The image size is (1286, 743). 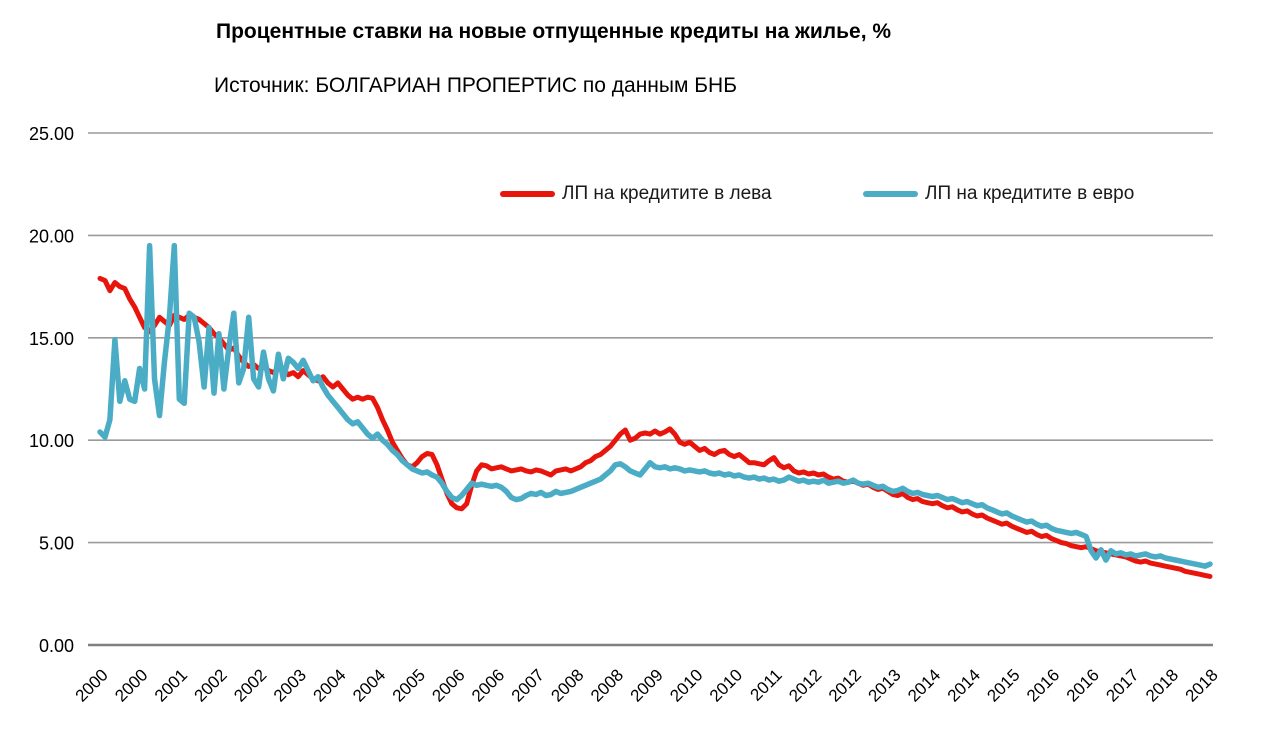 I want to click on legend-label-leva: ЛП на кредитите в лева, so click(x=667, y=193).